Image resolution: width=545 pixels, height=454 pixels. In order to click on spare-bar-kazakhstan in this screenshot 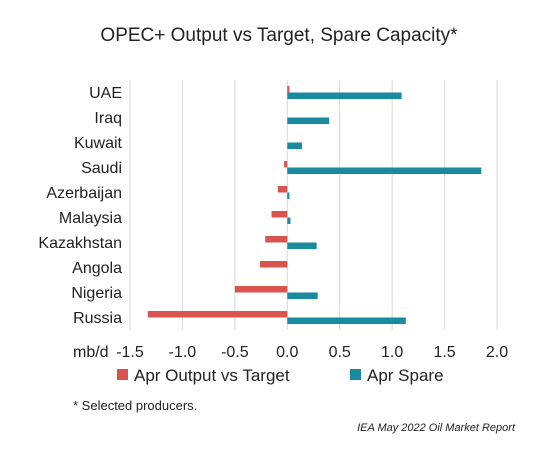, I will do `click(302, 245)`.